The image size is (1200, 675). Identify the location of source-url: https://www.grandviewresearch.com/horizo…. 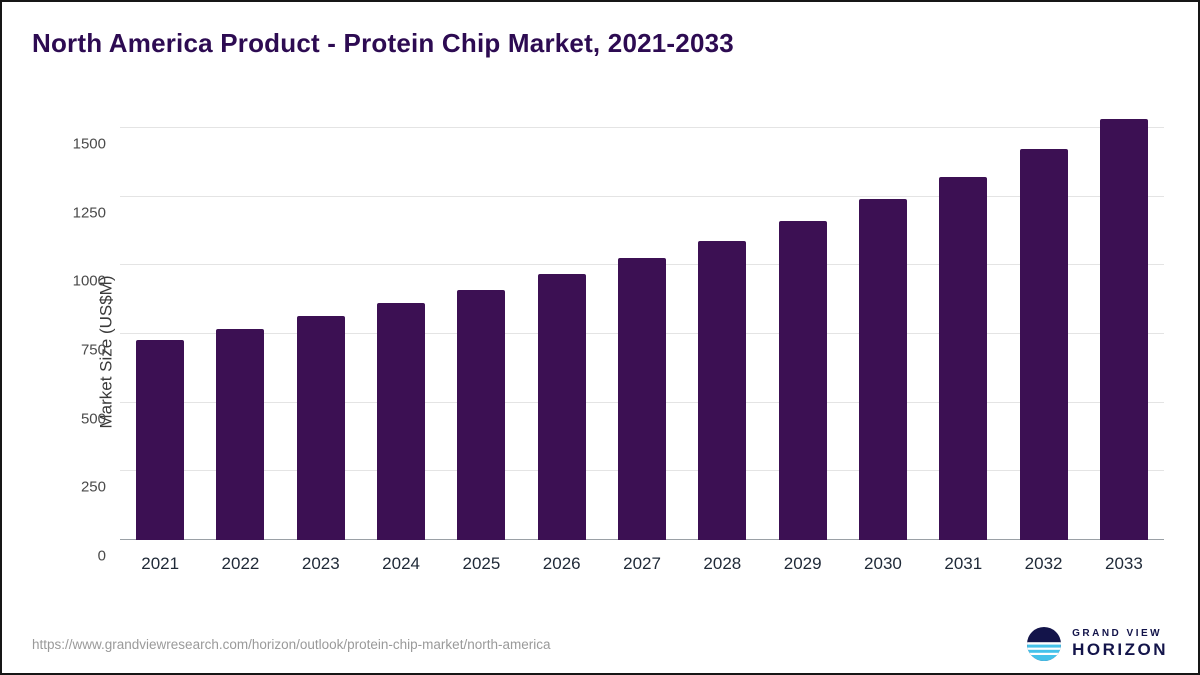
(291, 644).